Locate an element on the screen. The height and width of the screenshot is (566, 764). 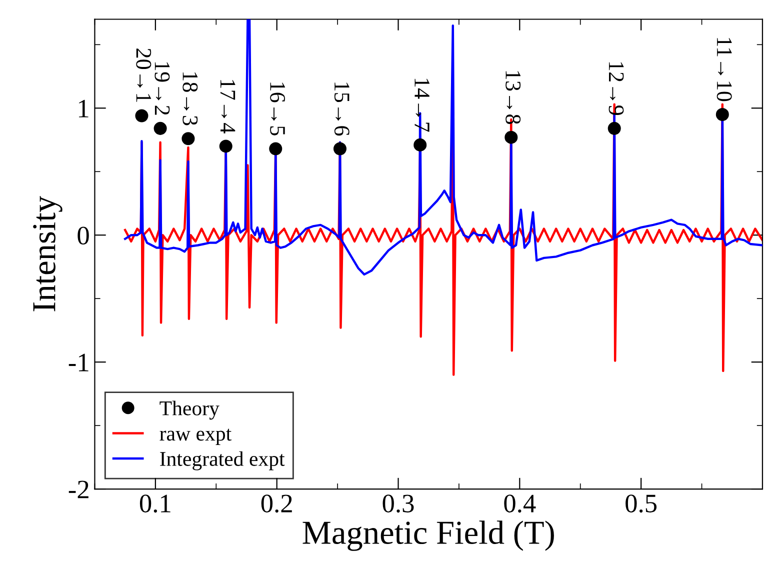
annotation: 12→9 is located at coordinates (616, 89).